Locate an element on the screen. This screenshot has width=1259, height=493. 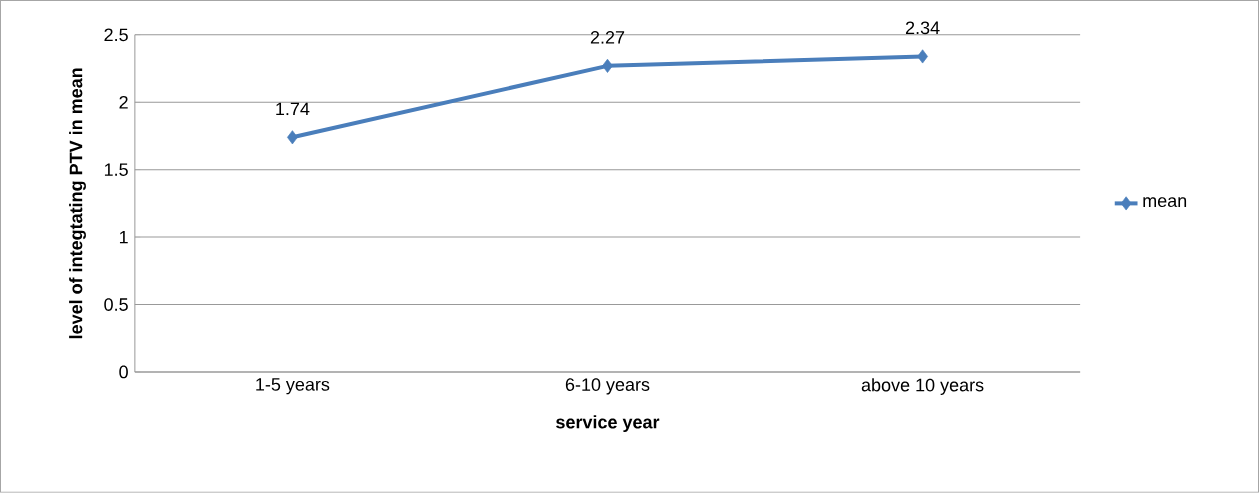
y-axis-title: level of integtating PTV in mean is located at coordinates (77, 203).